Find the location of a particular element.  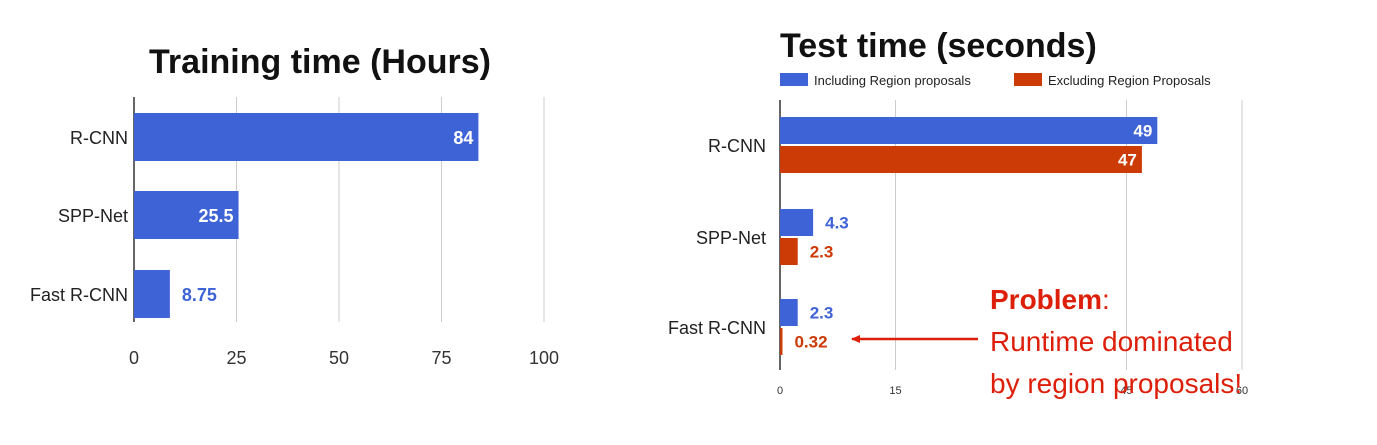

annotation-line-2: Runtime dominated is located at coordinates (1111, 341).